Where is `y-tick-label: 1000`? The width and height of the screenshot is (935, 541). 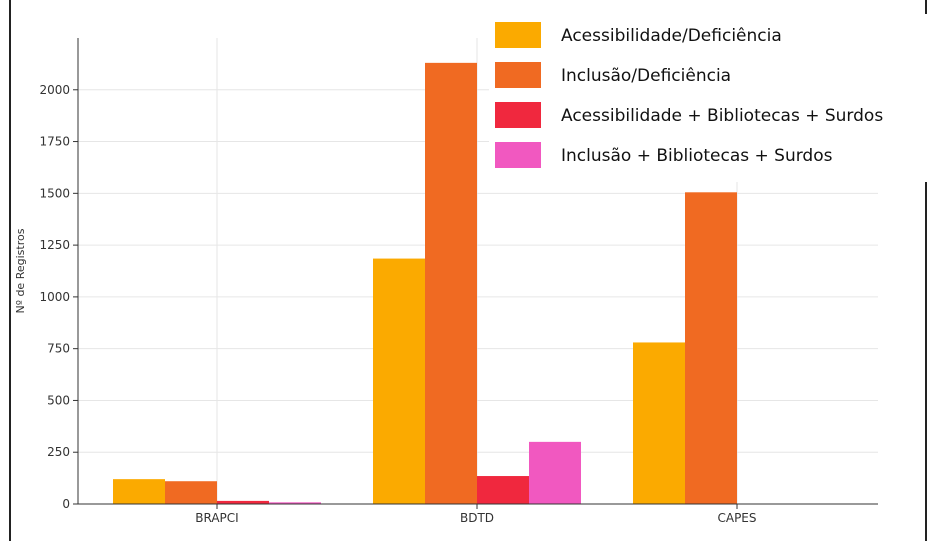
y-tick-label: 1000 is located at coordinates (54, 297).